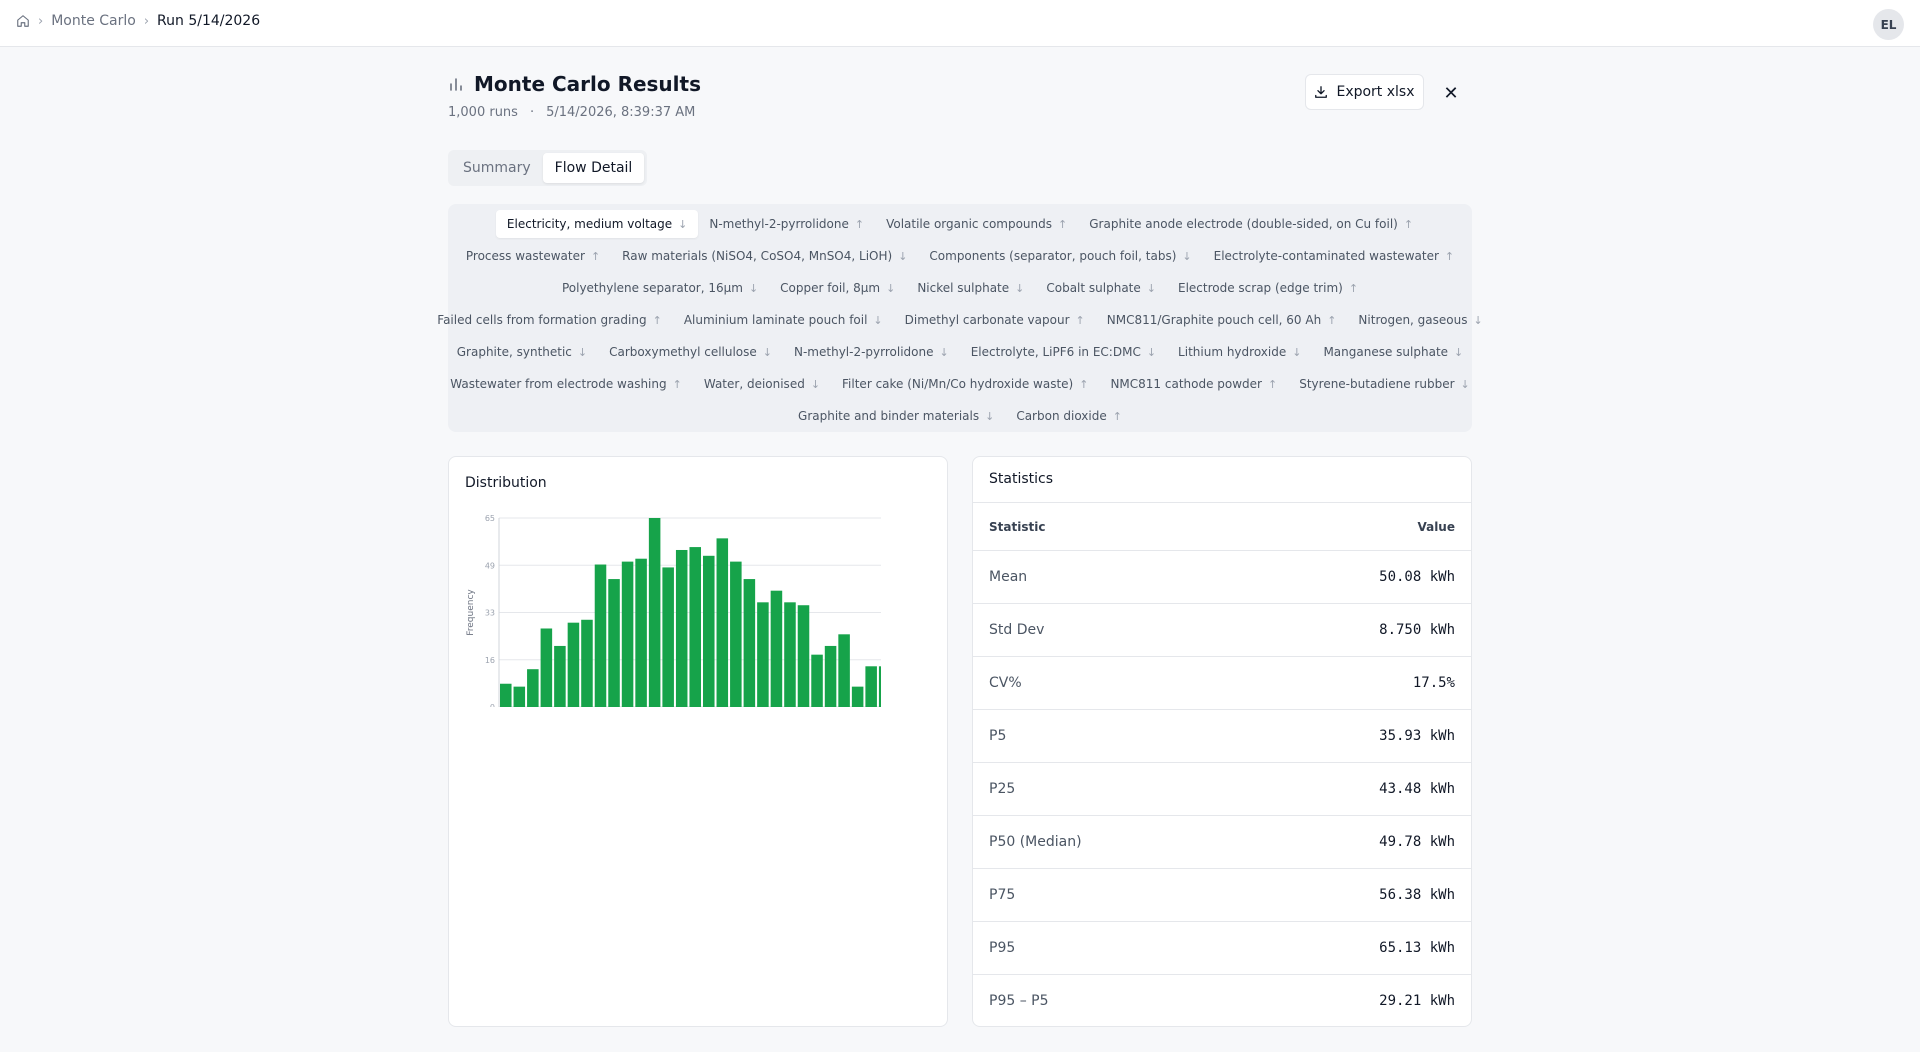 This screenshot has height=1052, width=1920. Describe the element at coordinates (23, 21) in the screenshot. I see `home-icon` at that location.